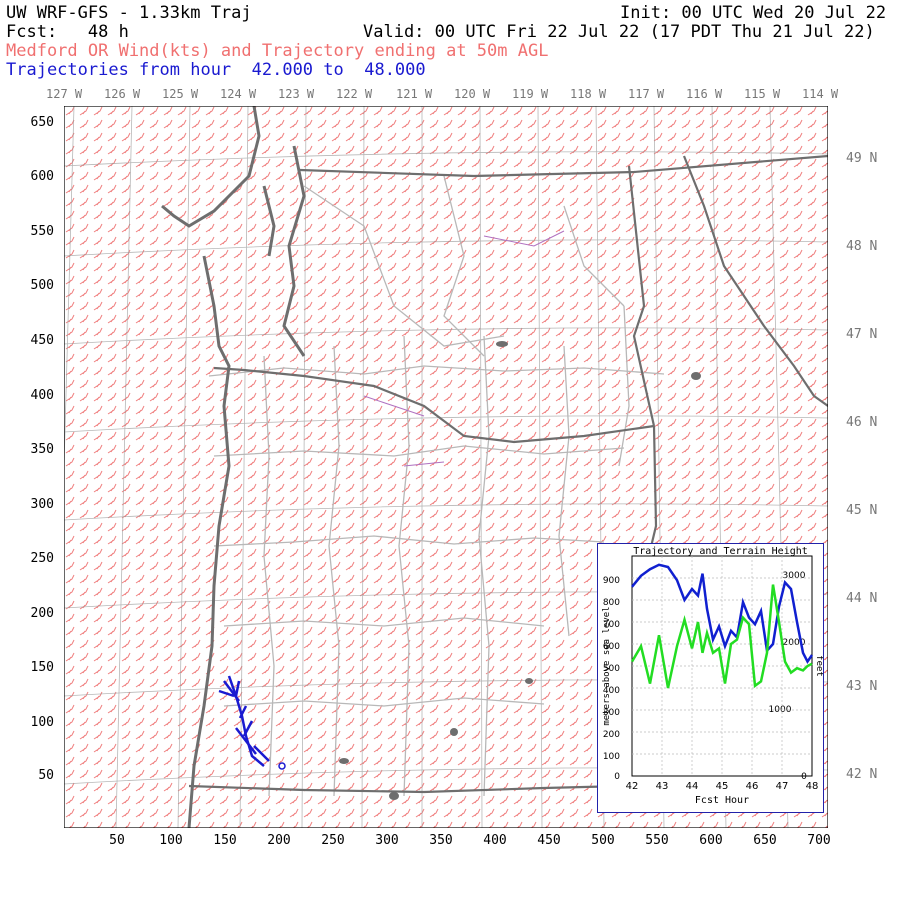  What do you see at coordinates (171, 840) in the screenshot?
I see `x-tick-label: 100` at bounding box center [171, 840].